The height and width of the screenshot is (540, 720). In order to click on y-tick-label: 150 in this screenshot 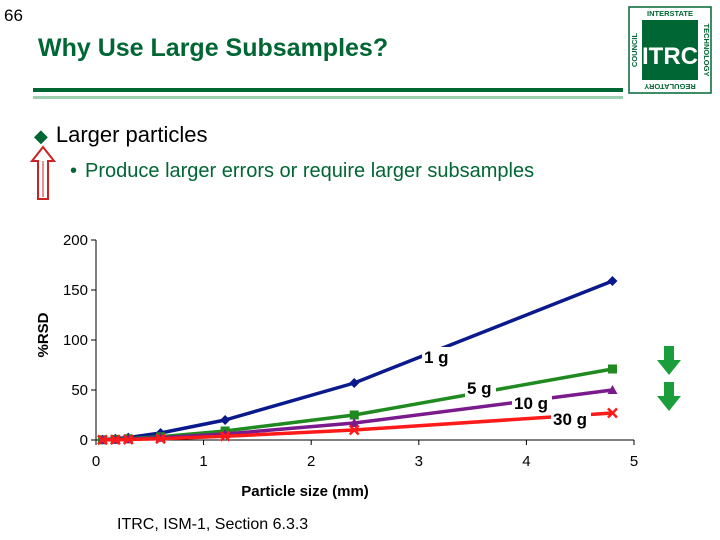, I will do `click(75, 290)`.